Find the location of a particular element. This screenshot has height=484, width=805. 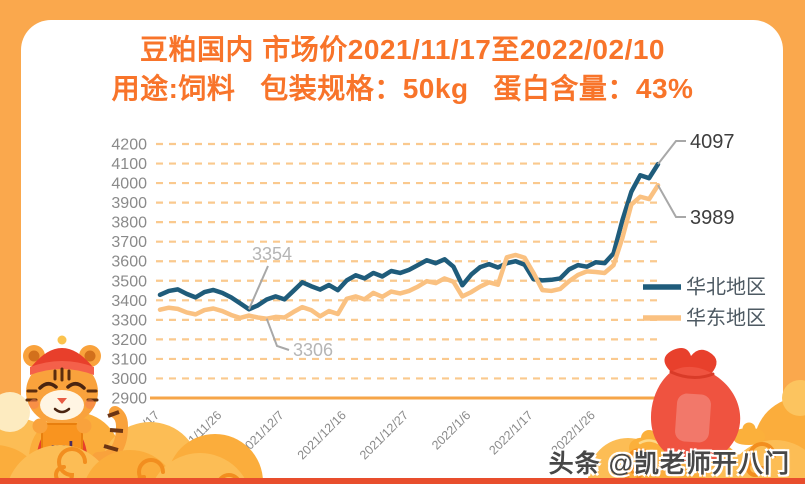

annotation-label-3989: 3989 is located at coordinates (712, 218).